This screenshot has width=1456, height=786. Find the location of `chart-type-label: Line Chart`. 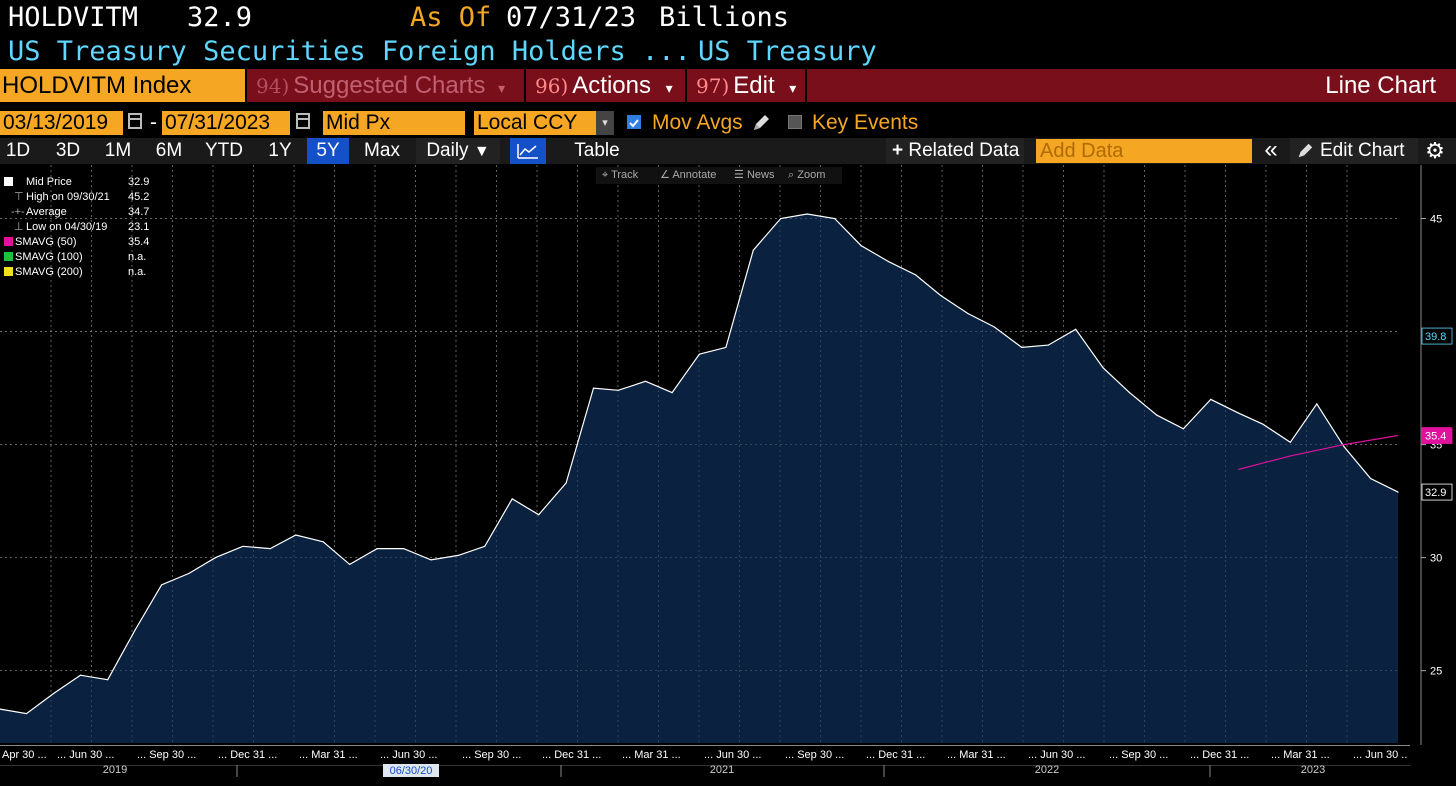

chart-type-label: Line Chart is located at coordinates (1380, 85).